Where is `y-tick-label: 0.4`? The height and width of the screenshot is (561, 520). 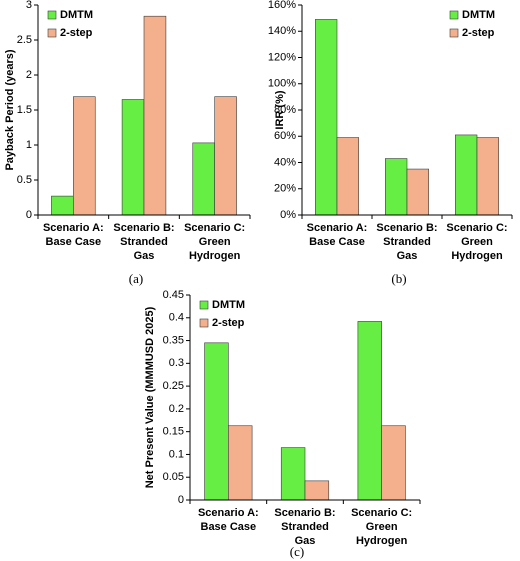 y-tick-label: 0.4 is located at coordinates (176, 318).